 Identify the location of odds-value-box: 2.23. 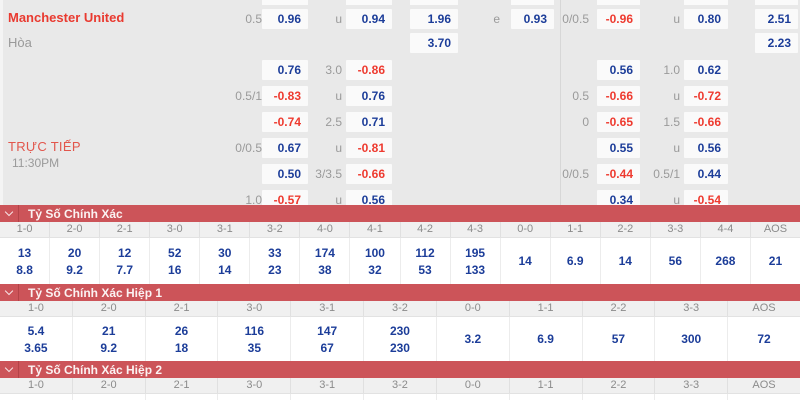
(776, 43).